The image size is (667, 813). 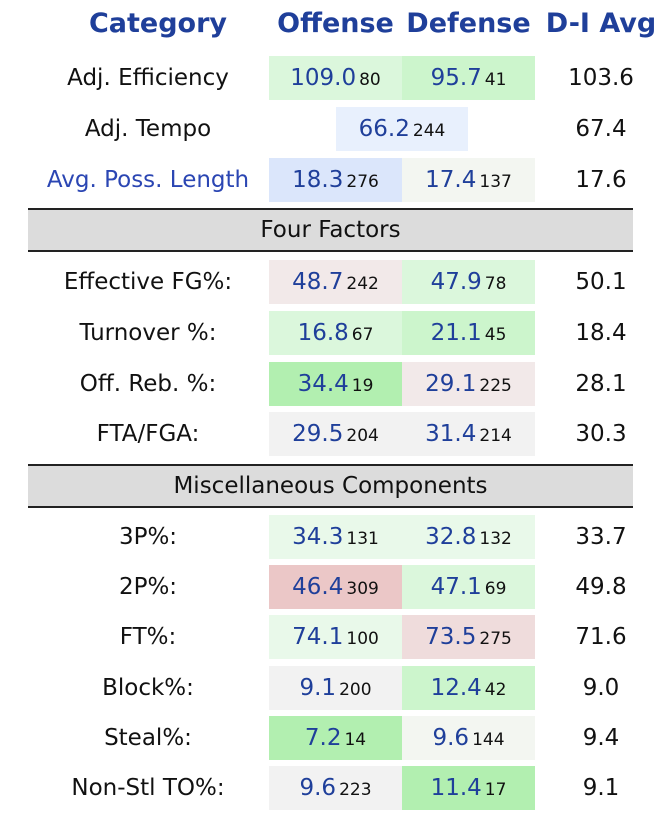 What do you see at coordinates (495, 436) in the screenshot?
I see `defense-rank: 214` at bounding box center [495, 436].